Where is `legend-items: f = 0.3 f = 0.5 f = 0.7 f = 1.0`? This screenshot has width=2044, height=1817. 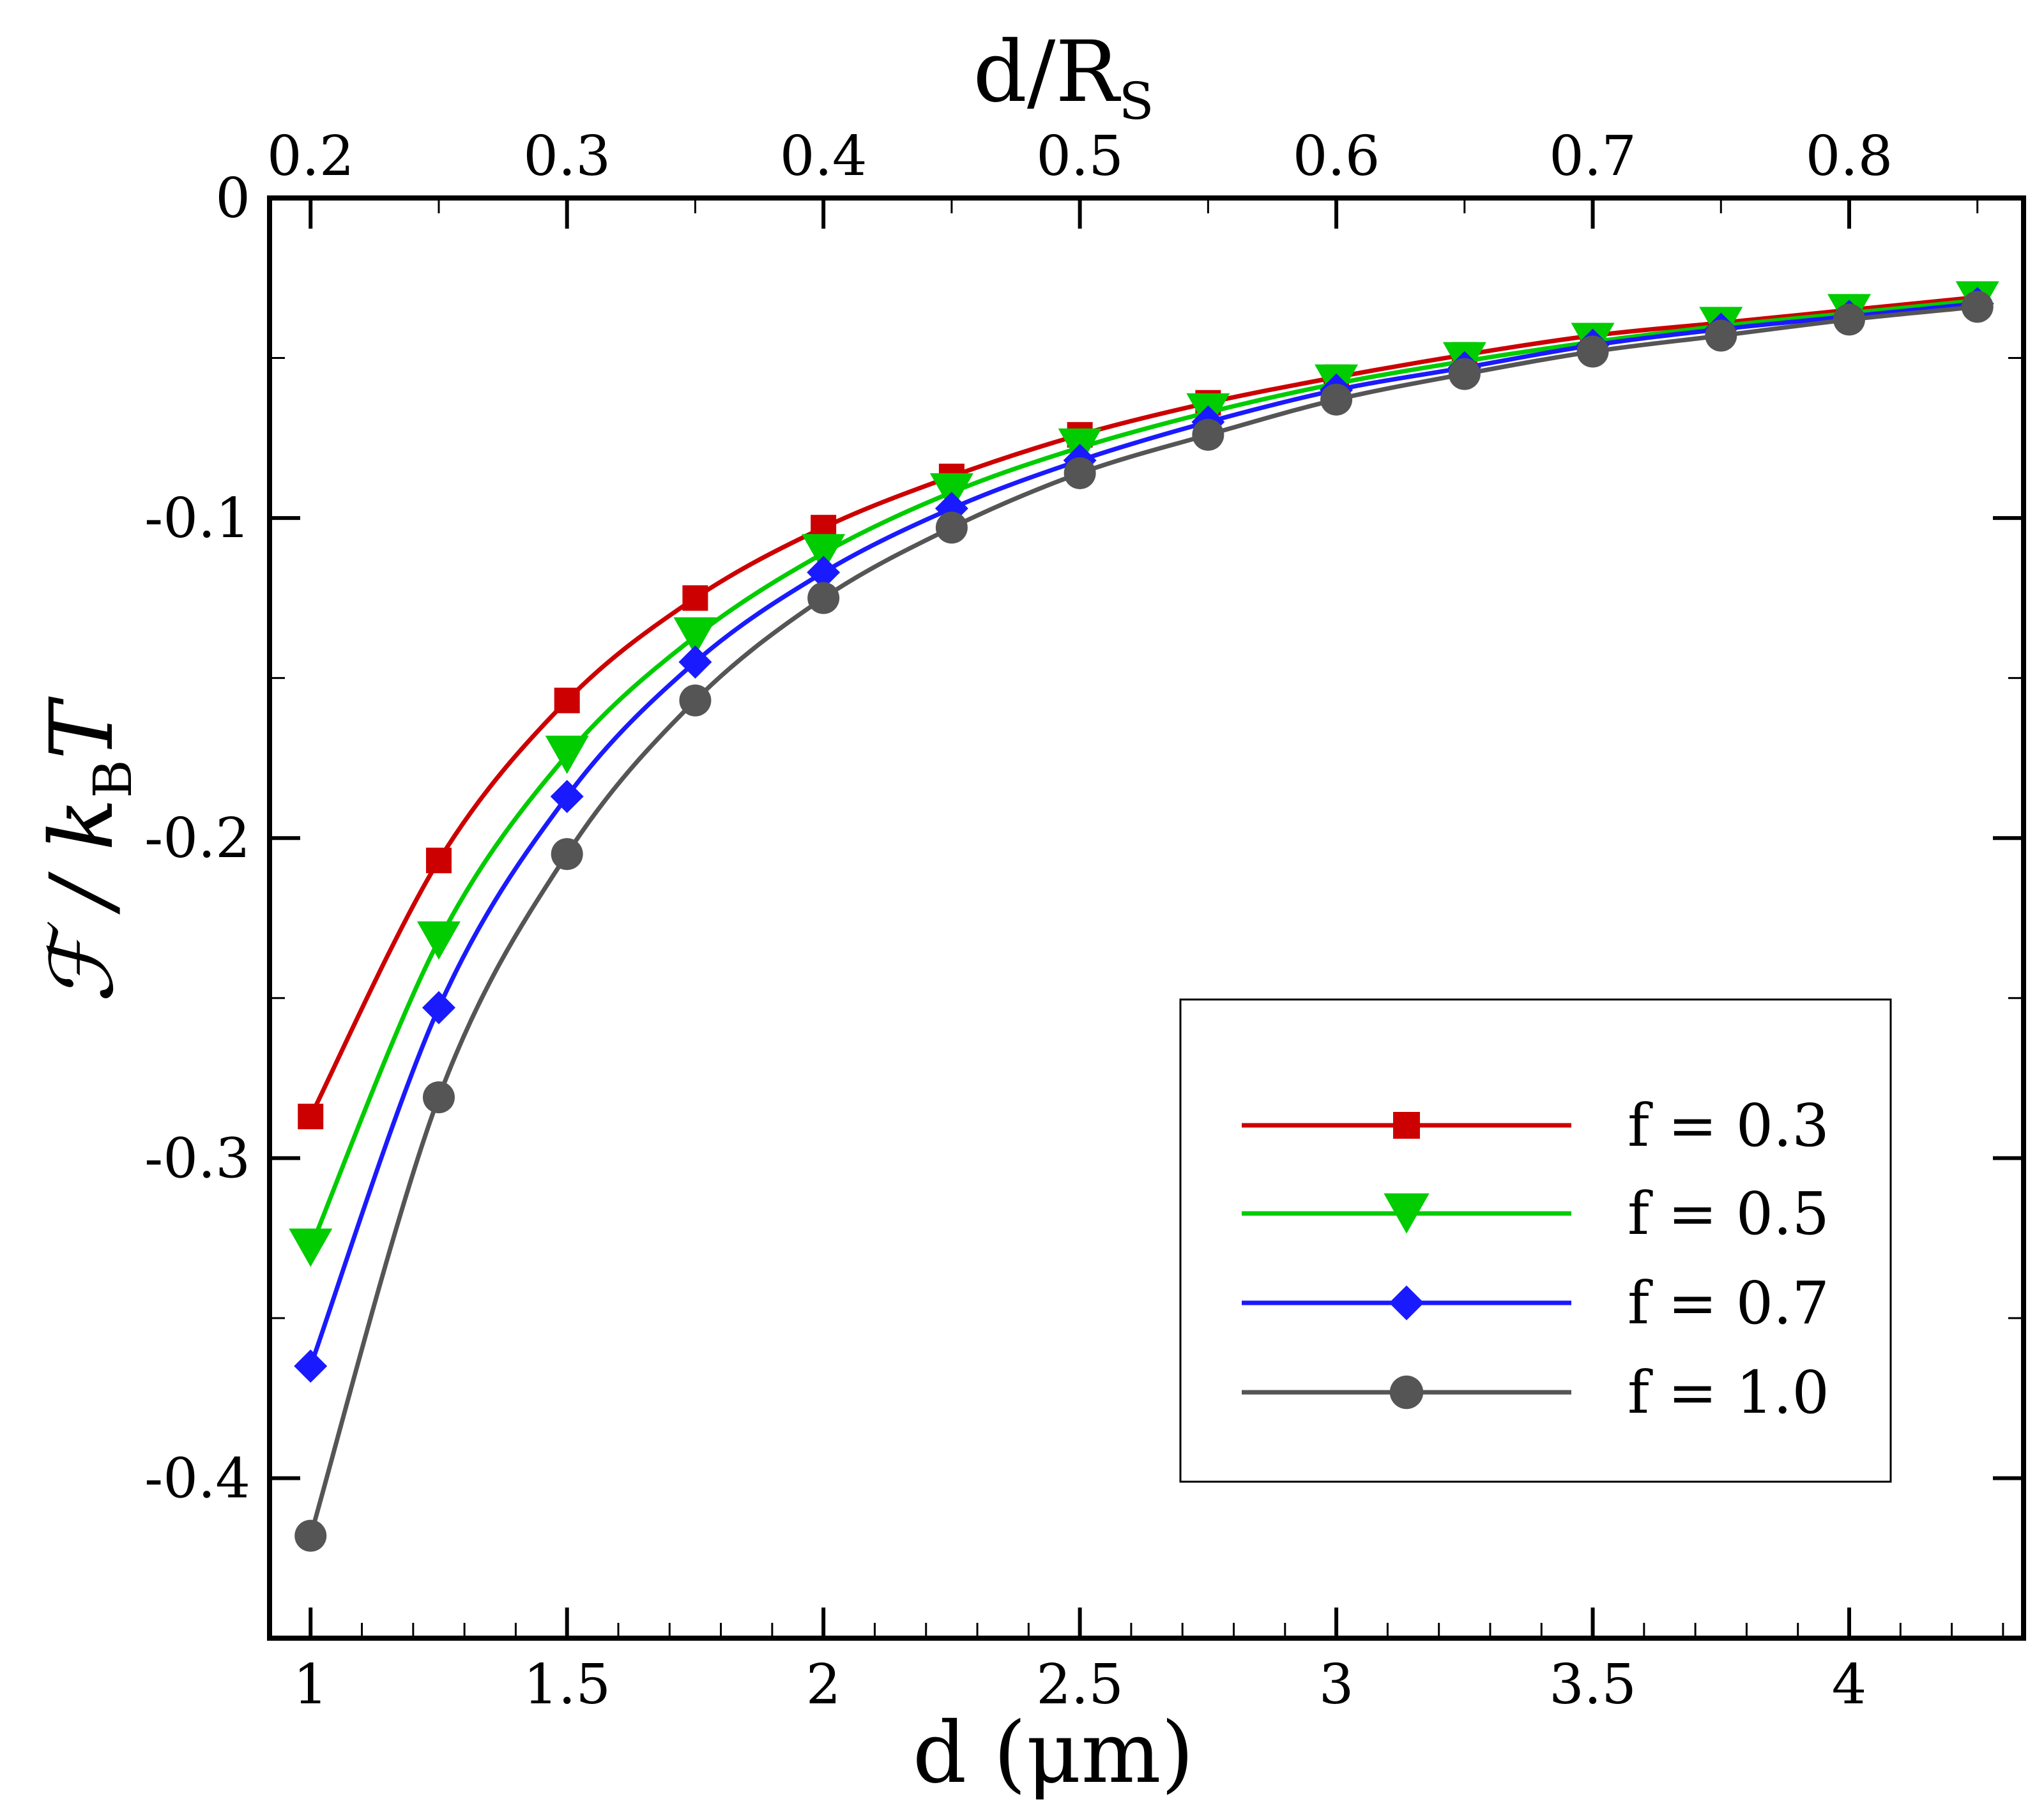
legend-items: f = 0.3 f = 0.5 f = 0.7 f = 1.0 is located at coordinates (1535, 1259).